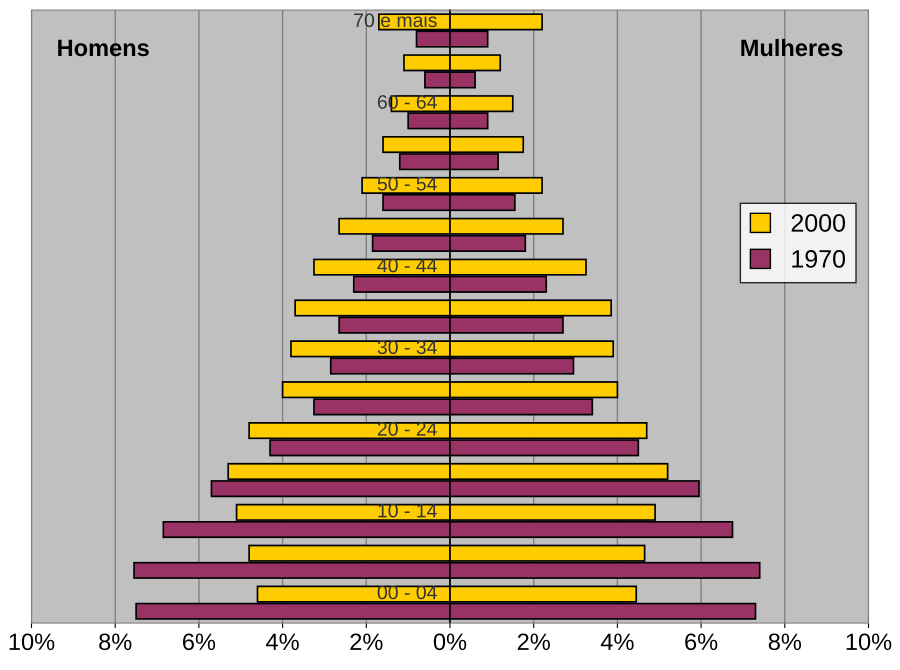  Describe the element at coordinates (407, 511) in the screenshot. I see `y-tick-label: 10 - 14` at that location.